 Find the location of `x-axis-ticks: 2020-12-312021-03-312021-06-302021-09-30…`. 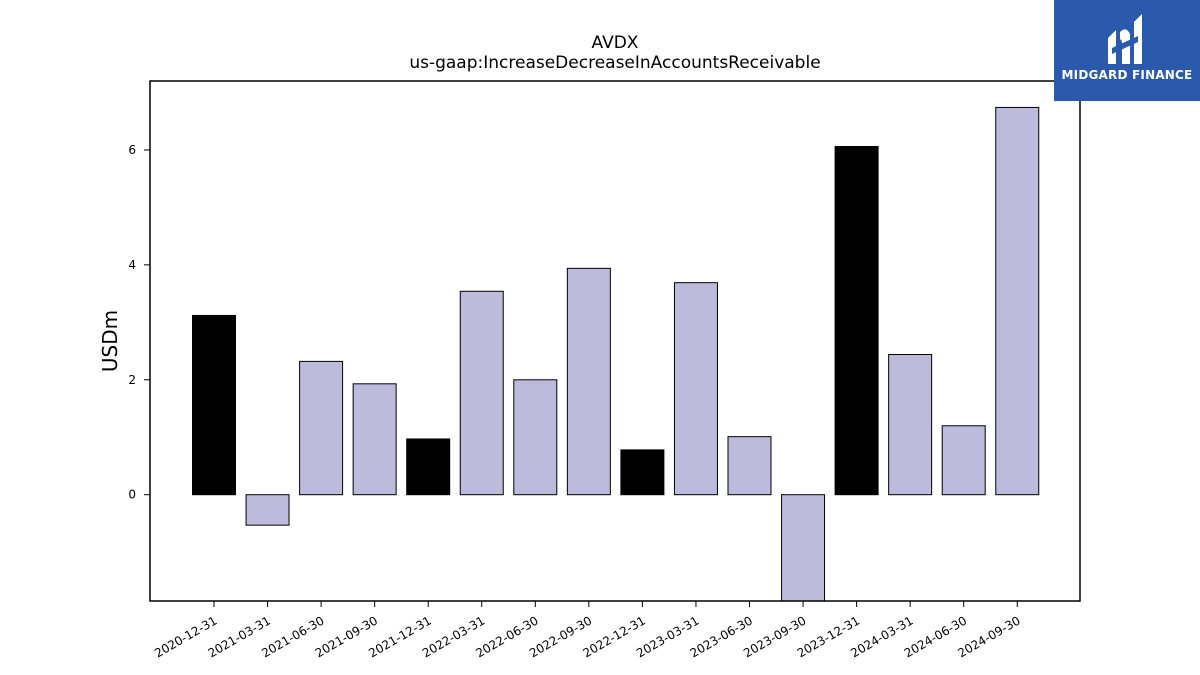

x-axis-ticks: 2020-12-312021-03-312021-06-302021-09-30… is located at coordinates (587, 630).